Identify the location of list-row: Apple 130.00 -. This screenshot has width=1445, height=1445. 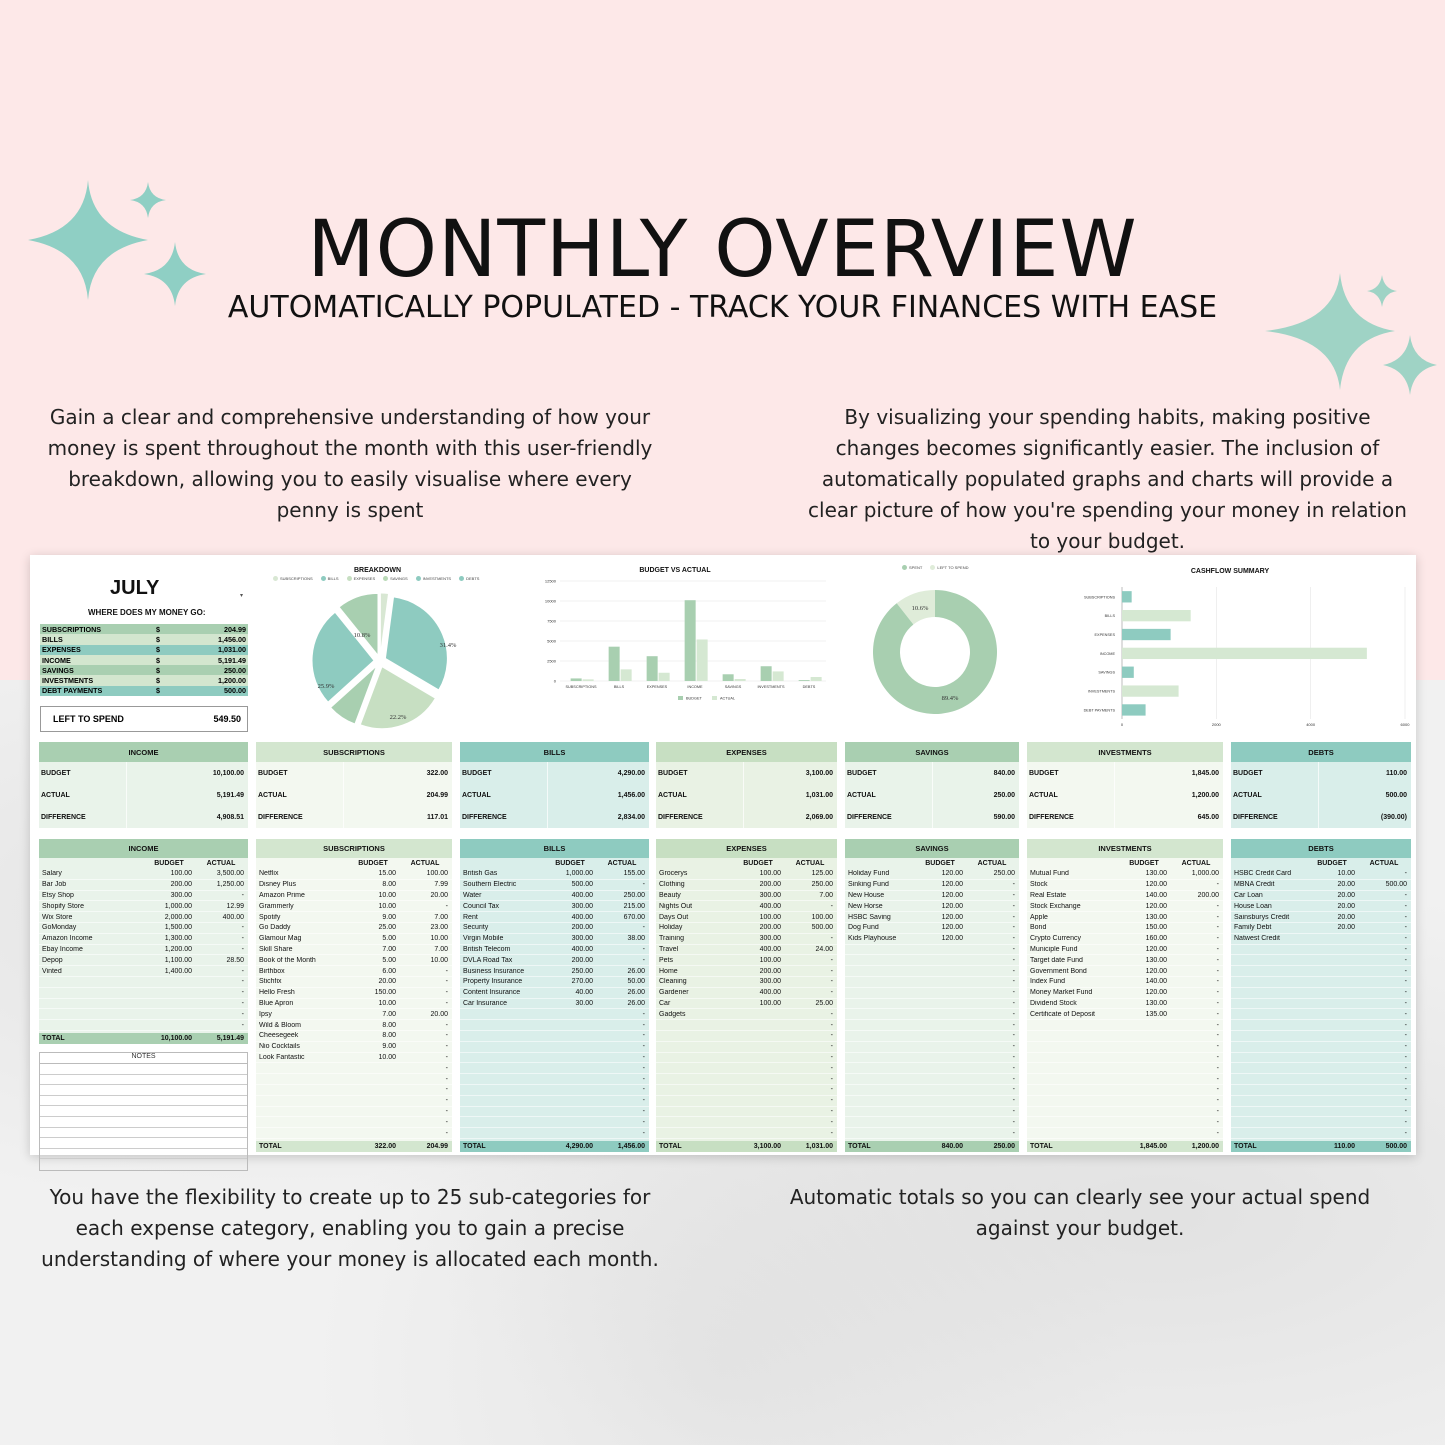
(1125, 917).